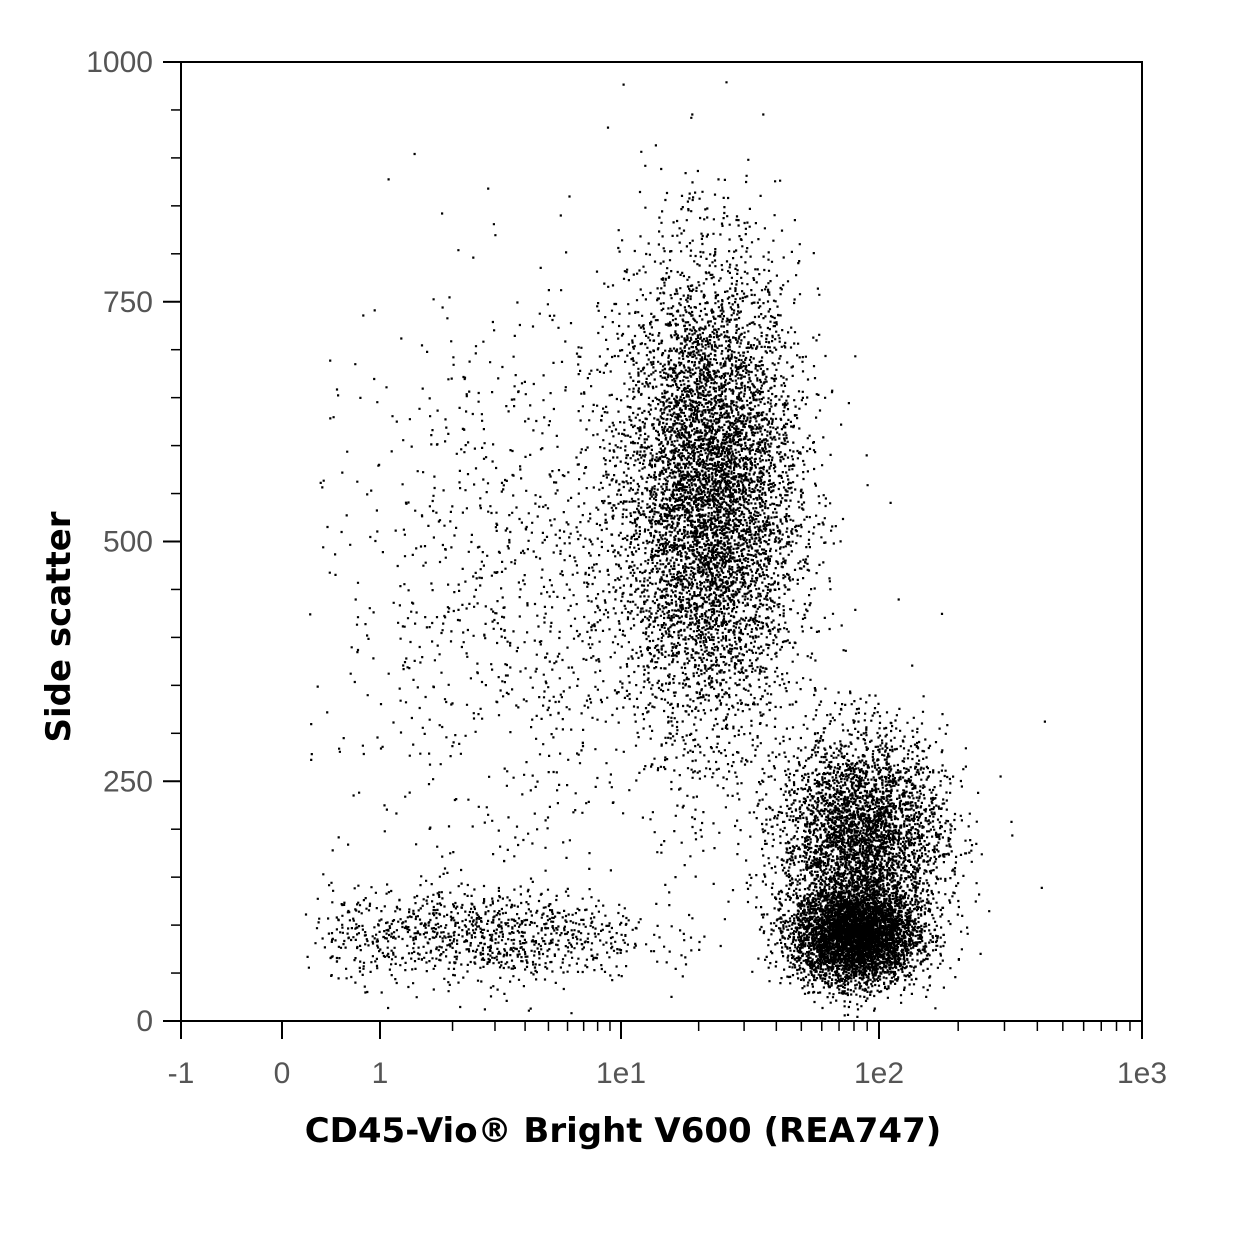  Describe the element at coordinates (623, 1131) in the screenshot. I see `x-axis-title: CD45-Vio® Bright V600 (REA747)` at that location.